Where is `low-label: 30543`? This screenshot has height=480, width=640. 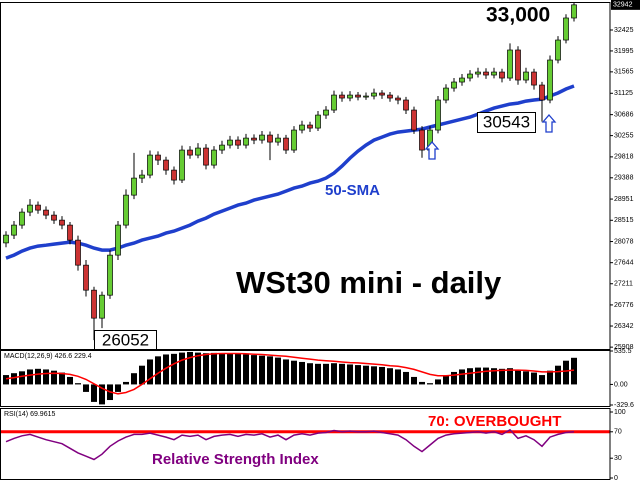
low-label: 30543 is located at coordinates (506, 121).